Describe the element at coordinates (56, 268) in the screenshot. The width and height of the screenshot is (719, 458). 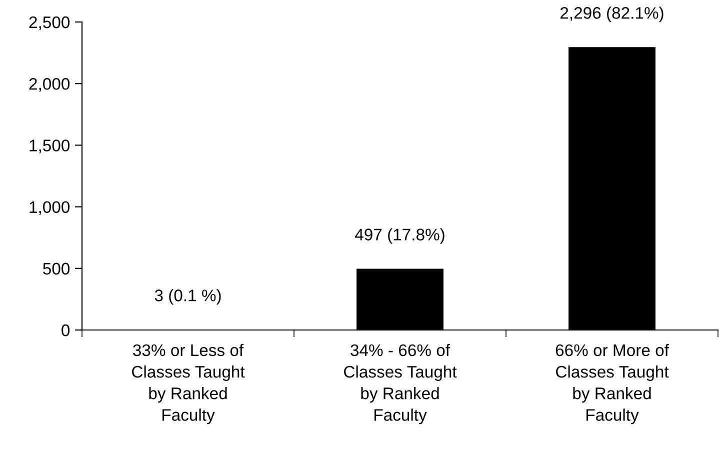
I see `y-tick-label: 500` at that location.